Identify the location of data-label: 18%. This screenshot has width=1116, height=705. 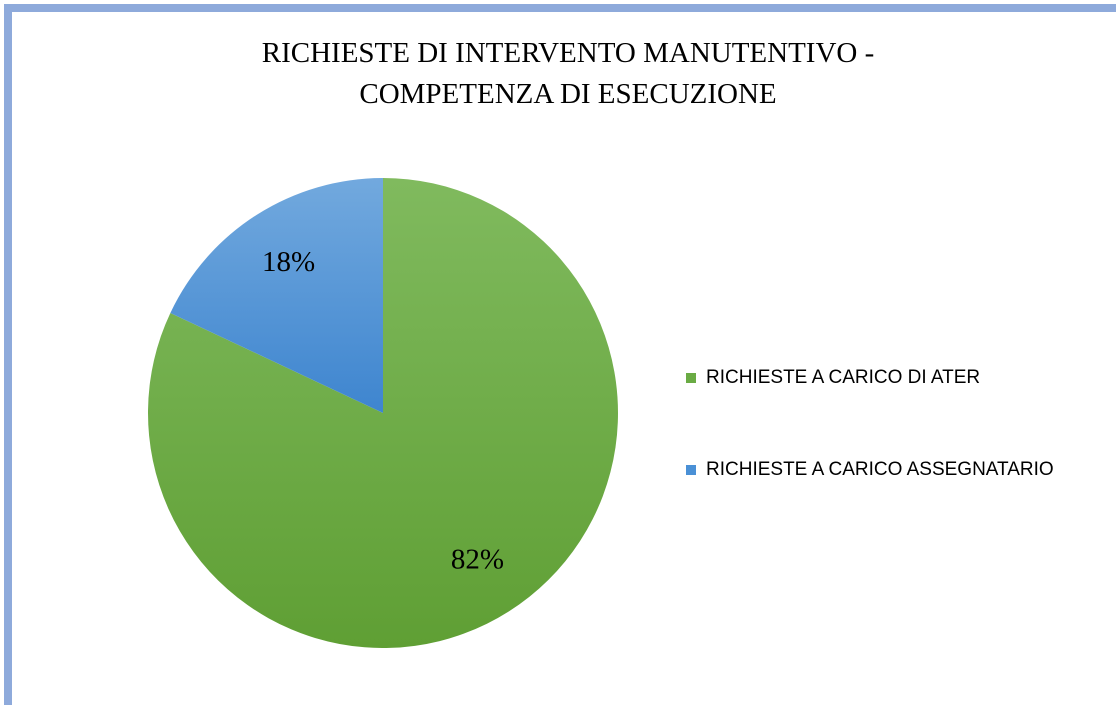
(288, 262).